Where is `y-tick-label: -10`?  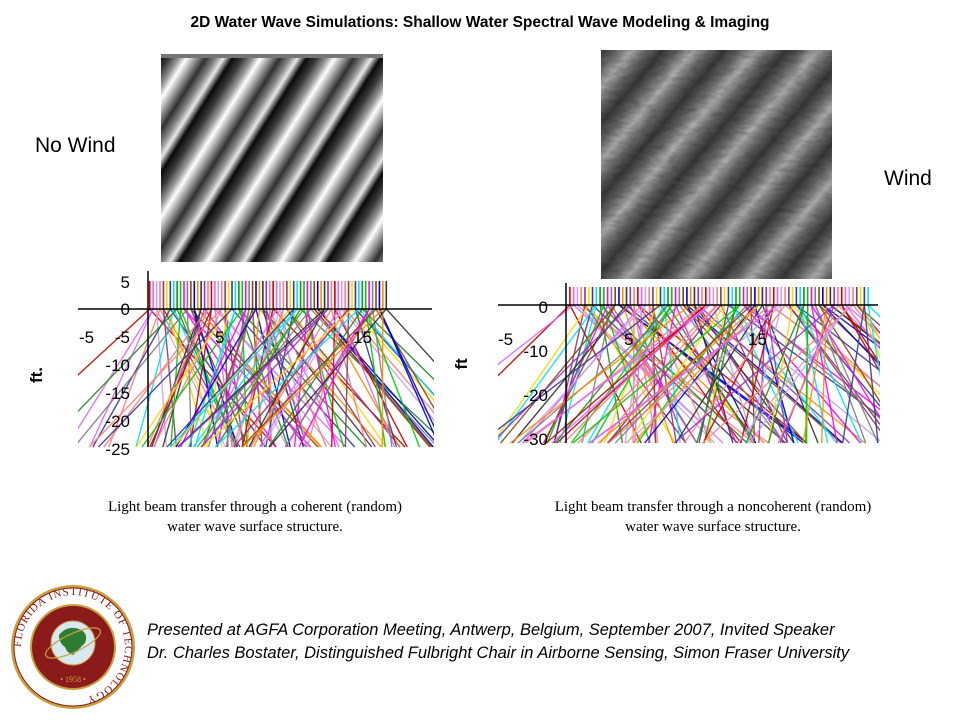 y-tick-label: -10 is located at coordinates (117, 365).